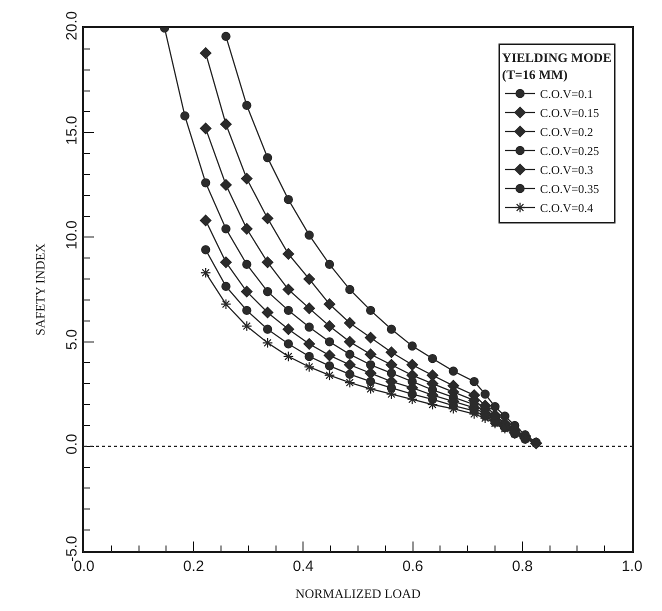 This screenshot has width=662, height=611. Describe the element at coordinates (303, 566) in the screenshot. I see `x-tick-label: 0.4` at that location.